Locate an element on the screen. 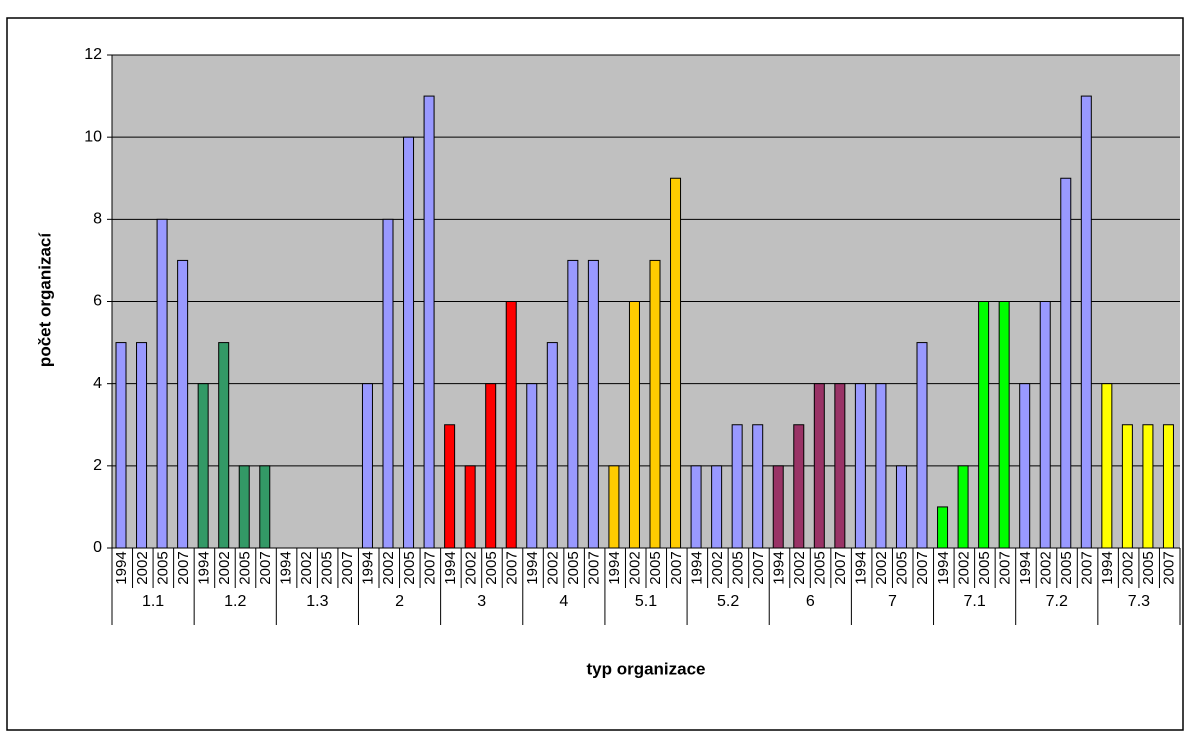  x-axis-title: typ organizace is located at coordinates (645, 668).